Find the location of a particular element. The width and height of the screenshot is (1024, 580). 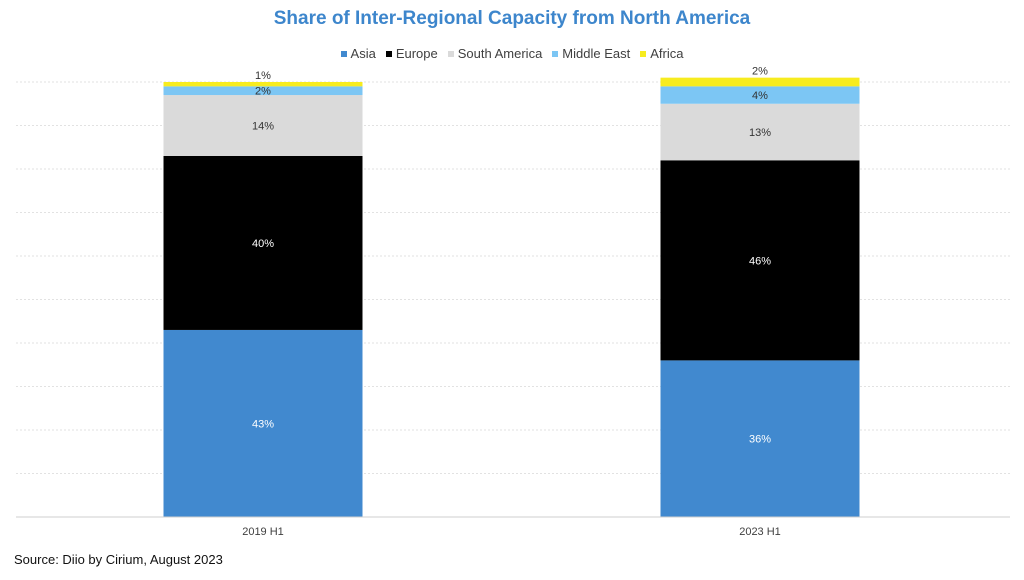

legend-item-middle-east: Middle East is located at coordinates (591, 53).